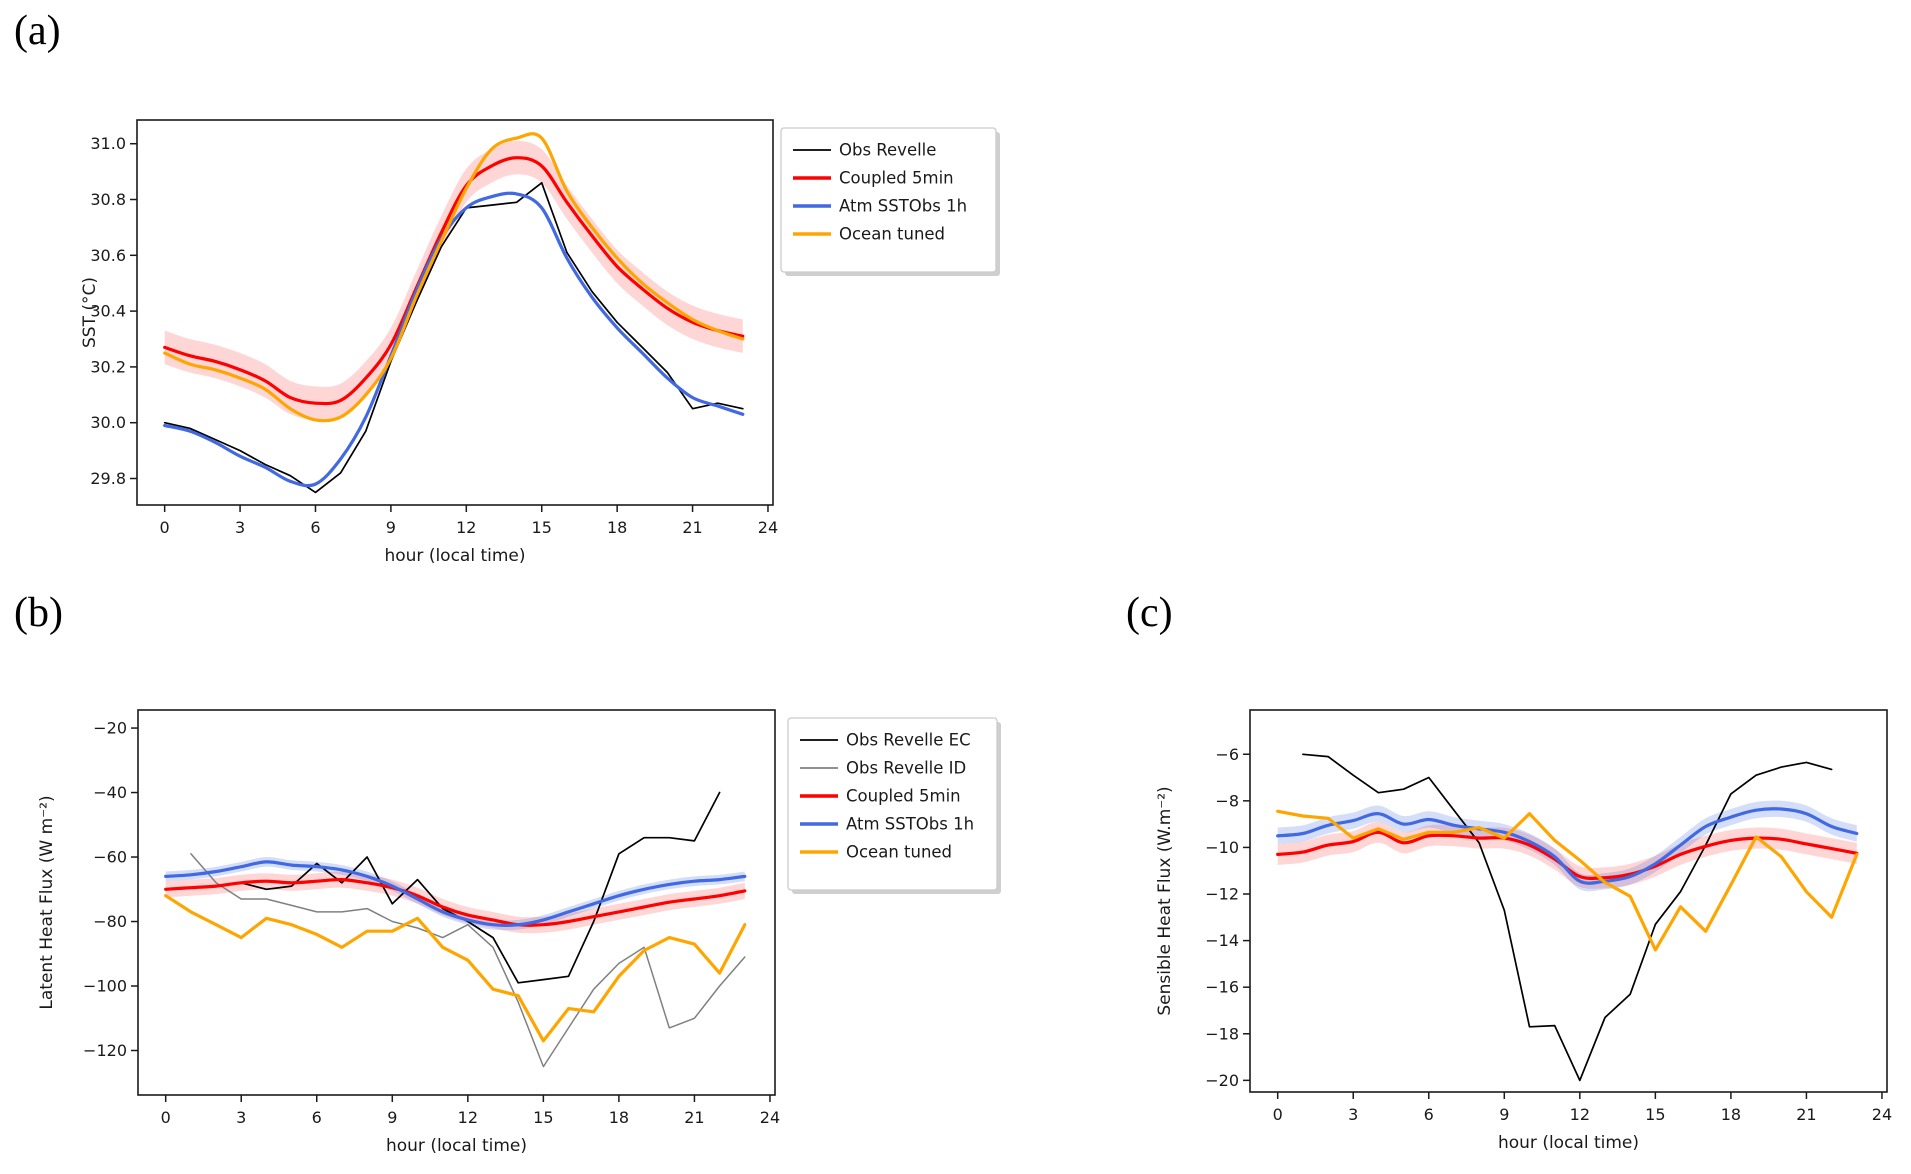  I want to click on axis-text: 30.8, so click(108, 199).